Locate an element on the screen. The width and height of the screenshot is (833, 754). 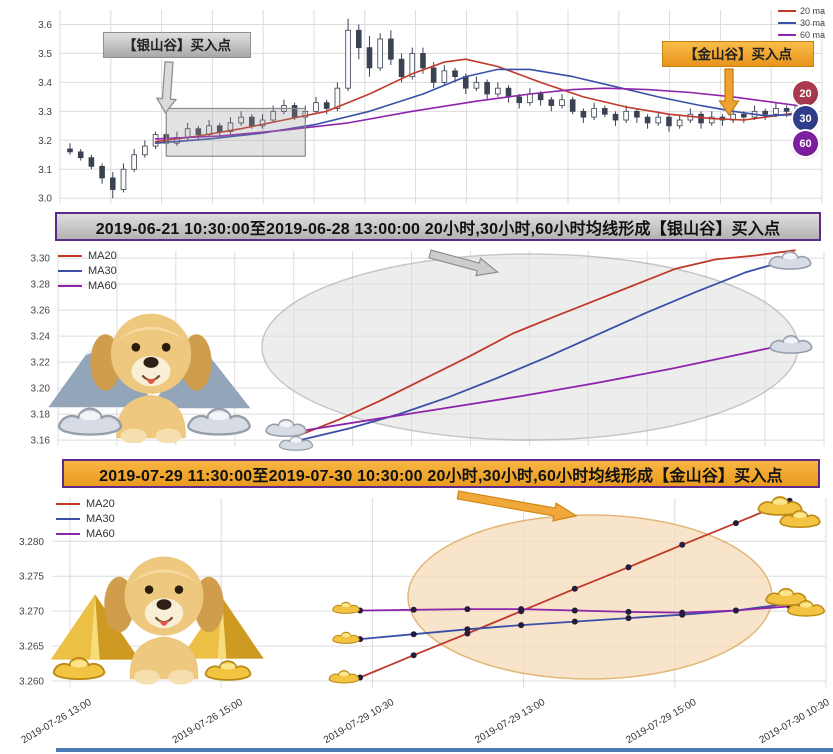
legend-item: 30 ma is located at coordinates (801, 23).